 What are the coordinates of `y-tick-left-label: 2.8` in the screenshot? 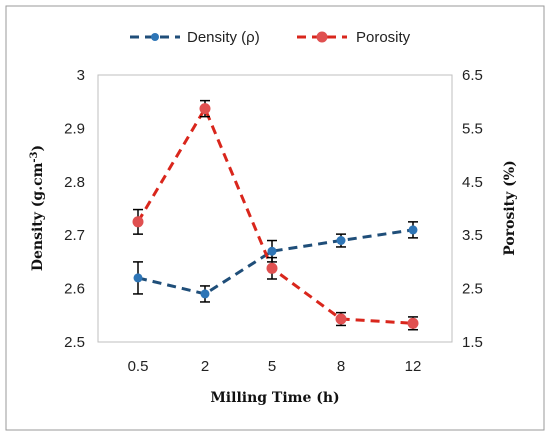 It's located at (74, 182).